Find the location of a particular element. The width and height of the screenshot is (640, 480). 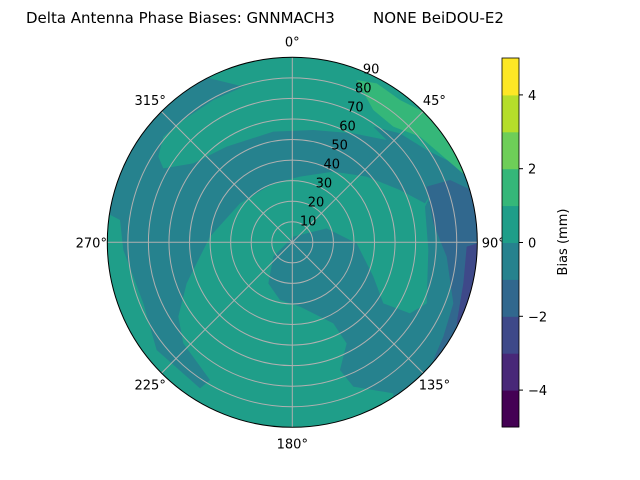

angular-tick-label: 225° is located at coordinates (150, 385).